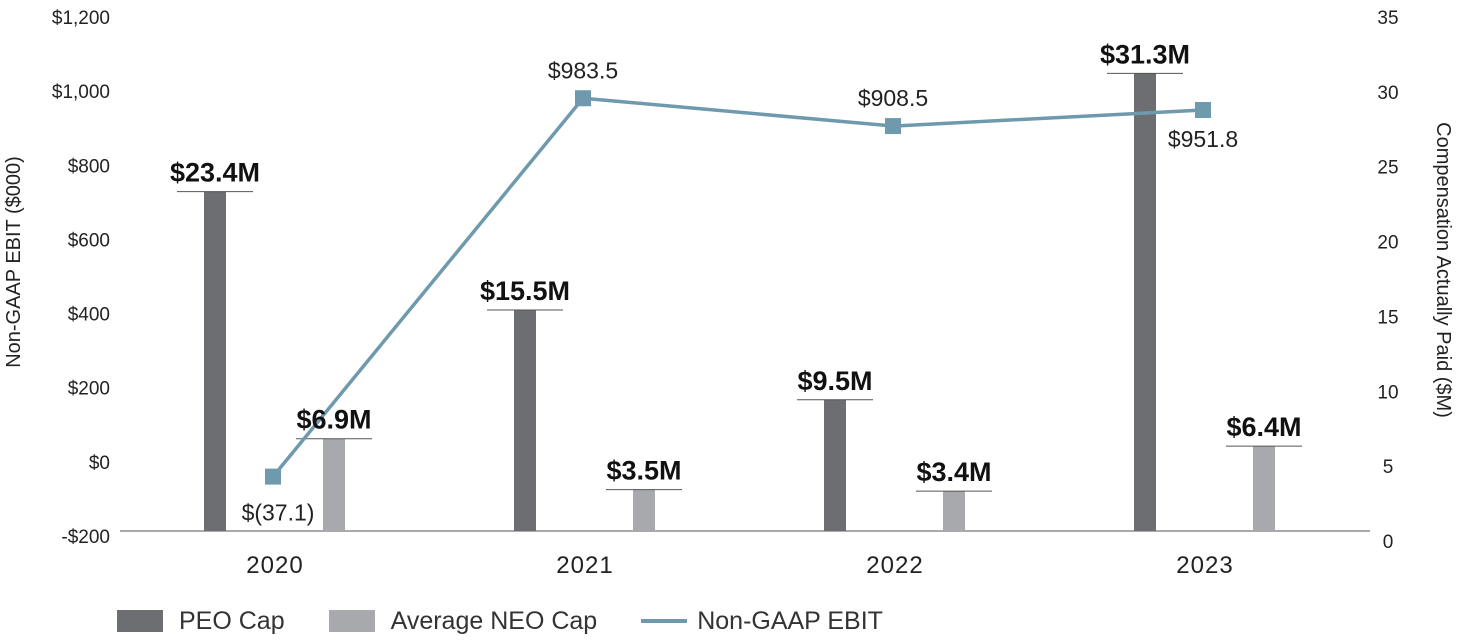 The image size is (1457, 641). Describe the element at coordinates (1263, 427) in the screenshot. I see `bar-label-average-neo-cap: $6.4M` at that location.